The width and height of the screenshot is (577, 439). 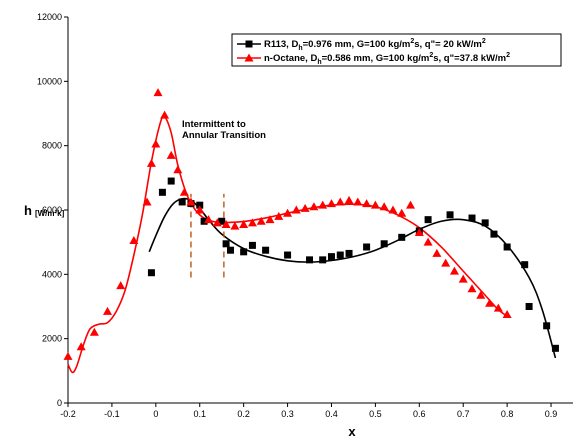 What do you see at coordinates (52, 339) in the screenshot?
I see `y-tick-label: 2000` at bounding box center [52, 339].